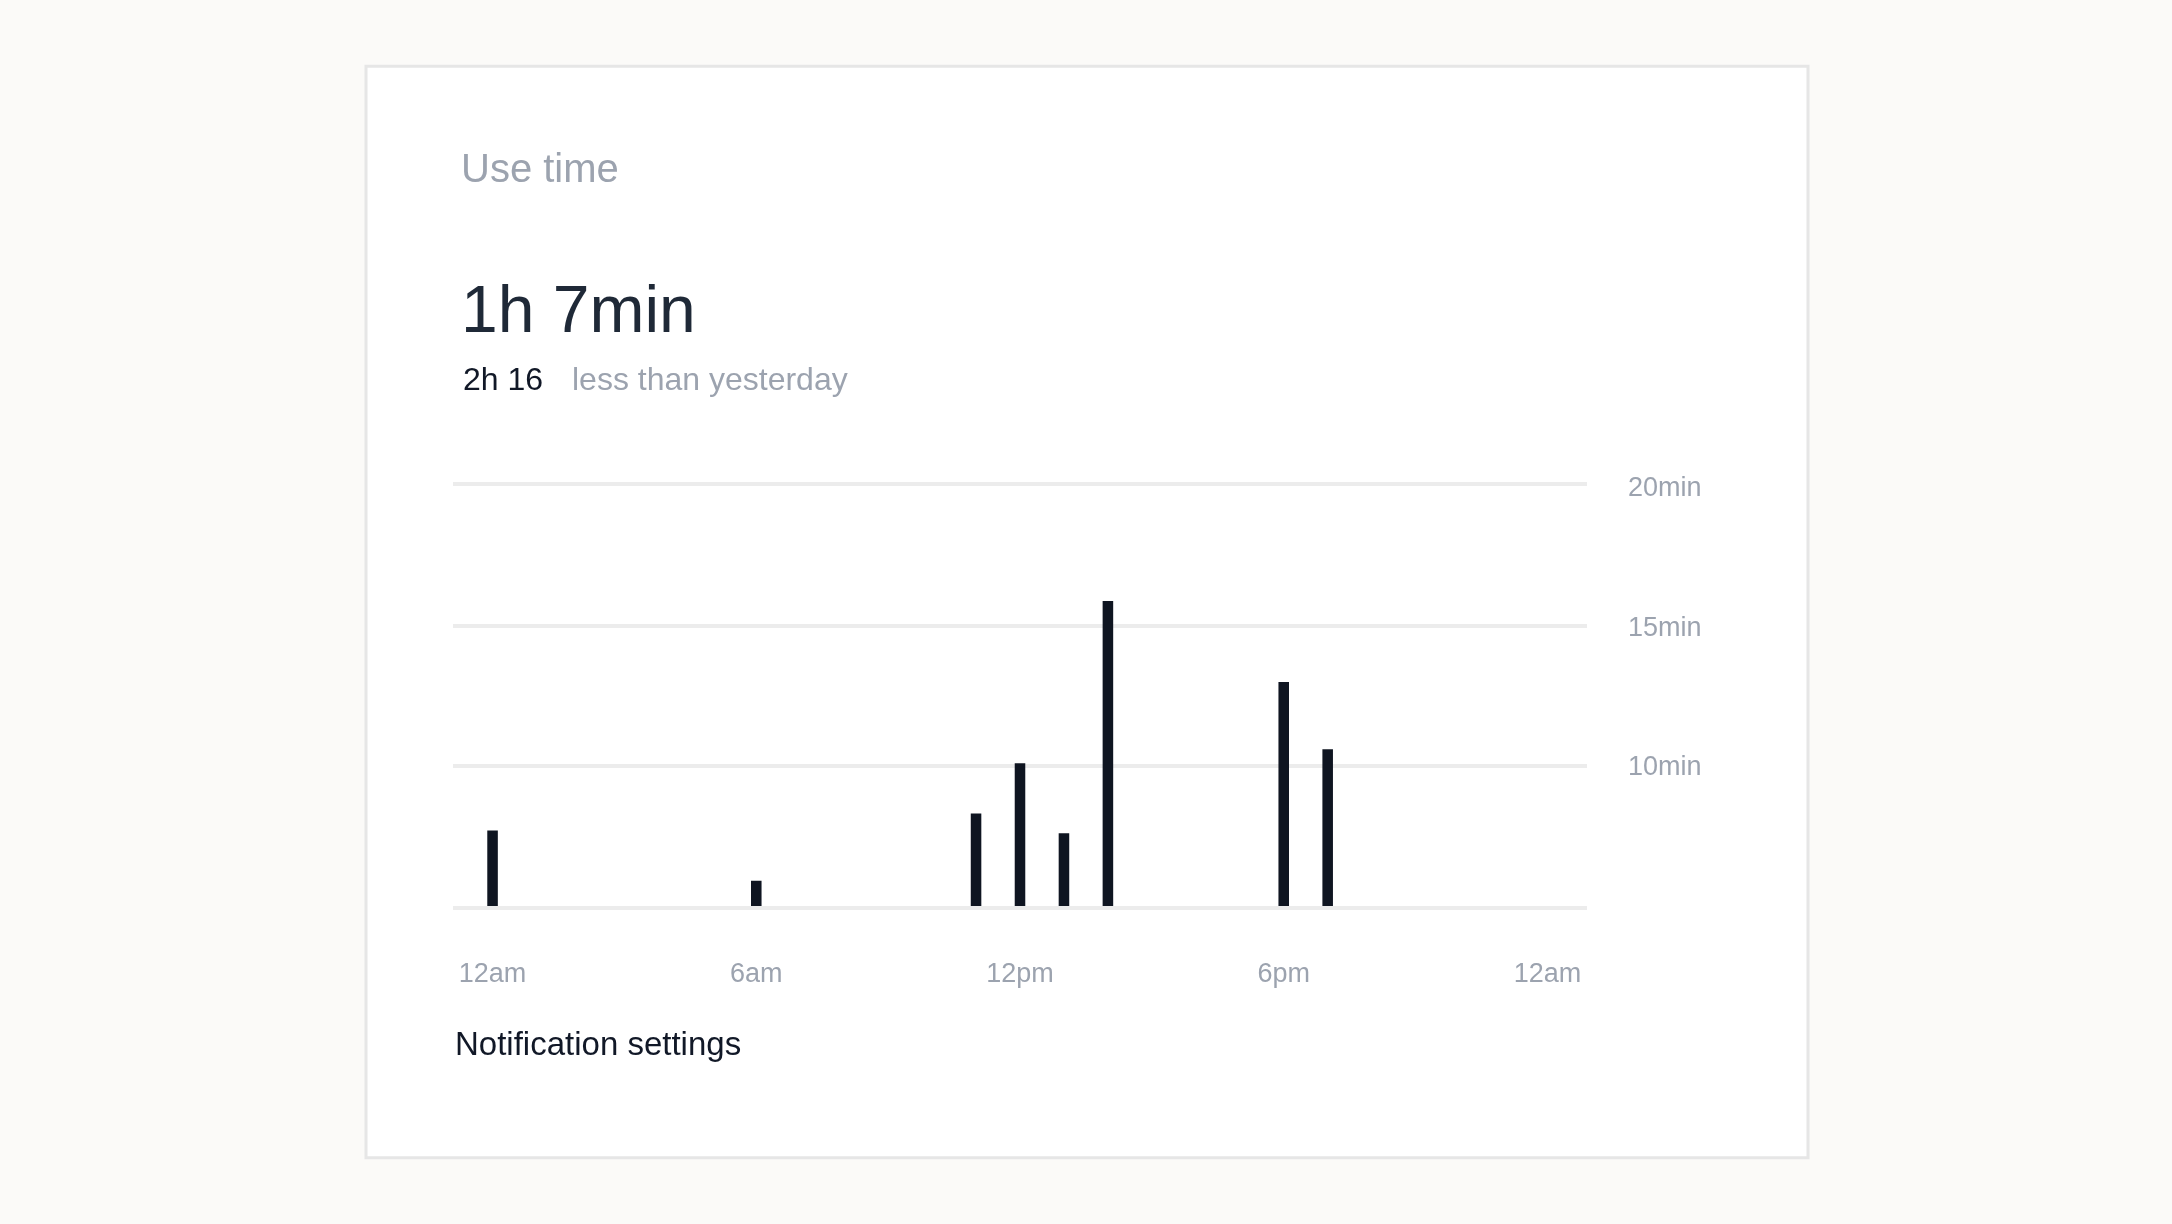 The image size is (2172, 1224). Describe the element at coordinates (598, 1043) in the screenshot. I see `text: Notification settings` at that location.